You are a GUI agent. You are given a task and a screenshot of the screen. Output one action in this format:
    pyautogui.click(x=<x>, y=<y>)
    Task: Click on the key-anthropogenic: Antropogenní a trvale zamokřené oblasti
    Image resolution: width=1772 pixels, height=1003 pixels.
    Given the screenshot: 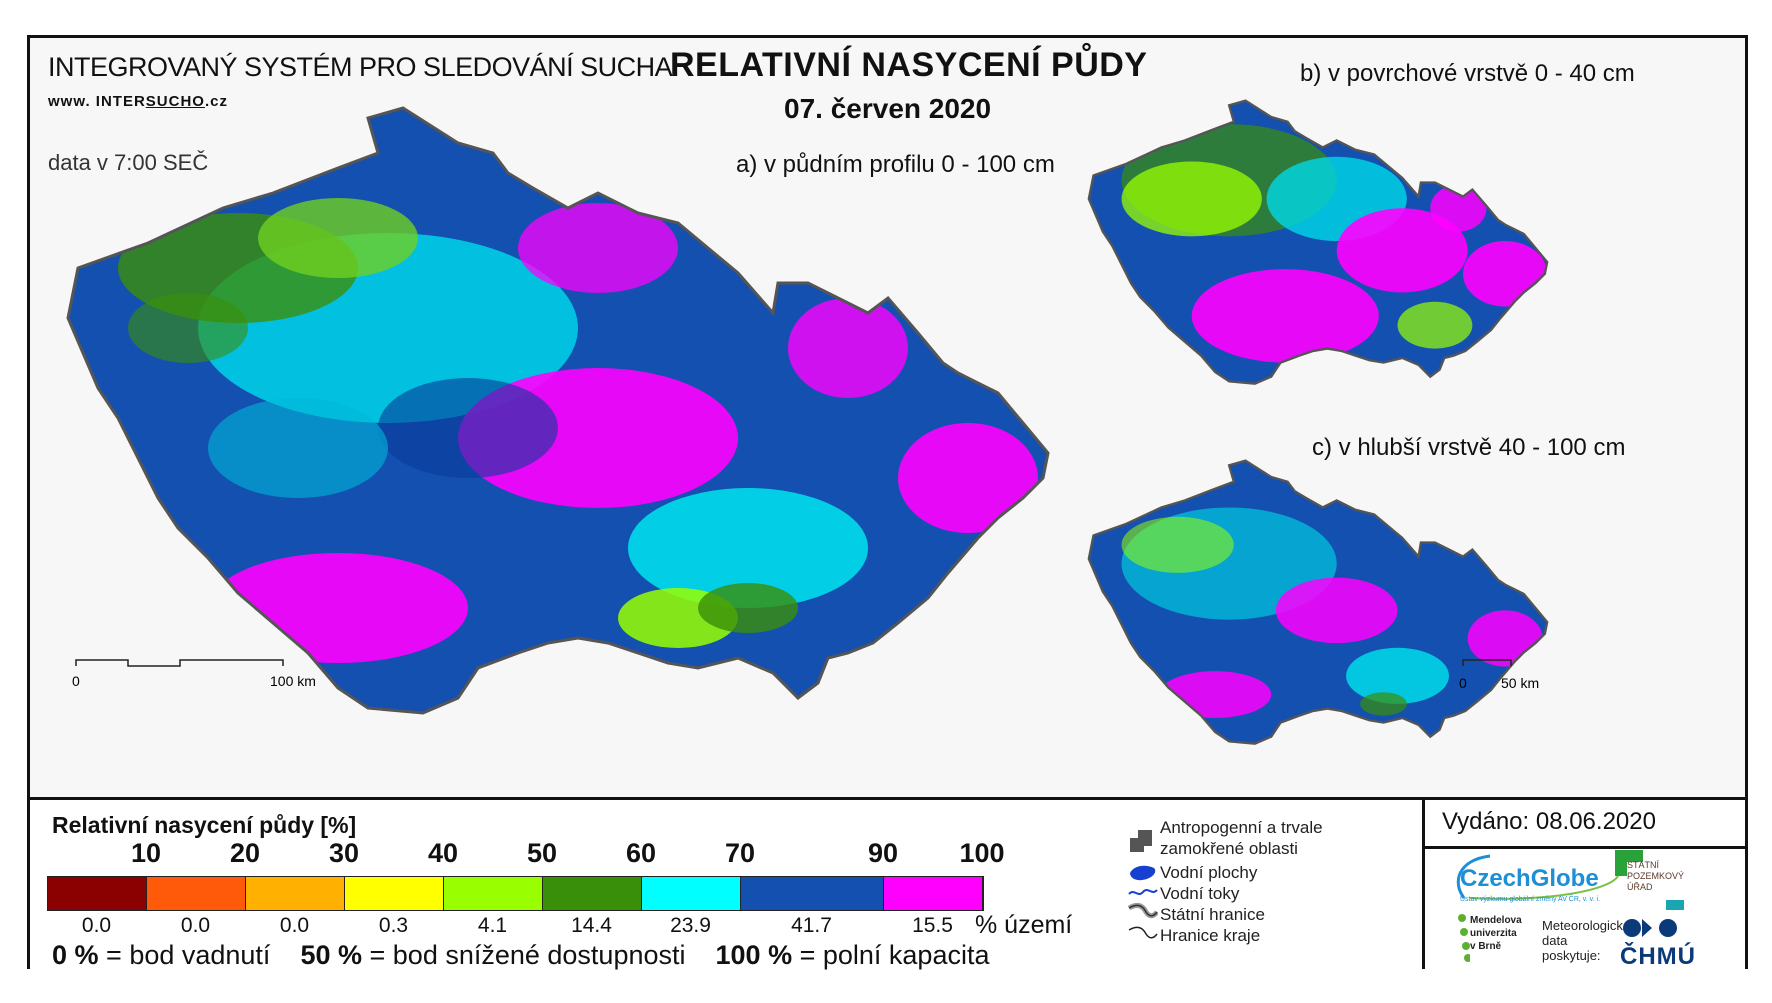 What is the action you would take?
    pyautogui.click(x=1241, y=838)
    